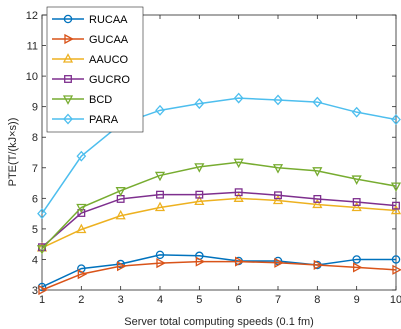 The width and height of the screenshot is (401, 329). What do you see at coordinates (219, 322) in the screenshot?
I see `x-axis-label: Server total computing speeds (0.1 fm)` at bounding box center [219, 322].